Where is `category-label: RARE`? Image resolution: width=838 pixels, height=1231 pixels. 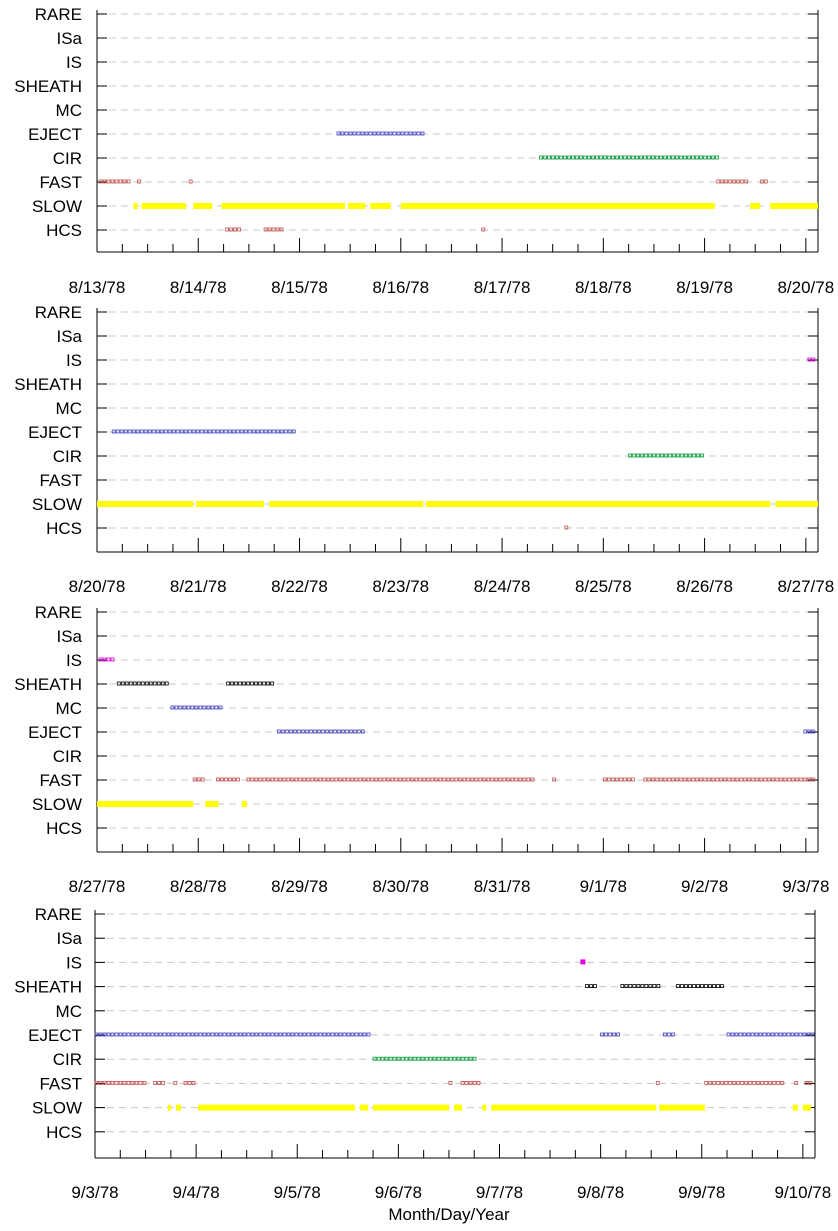 category-label: RARE is located at coordinates (58, 14).